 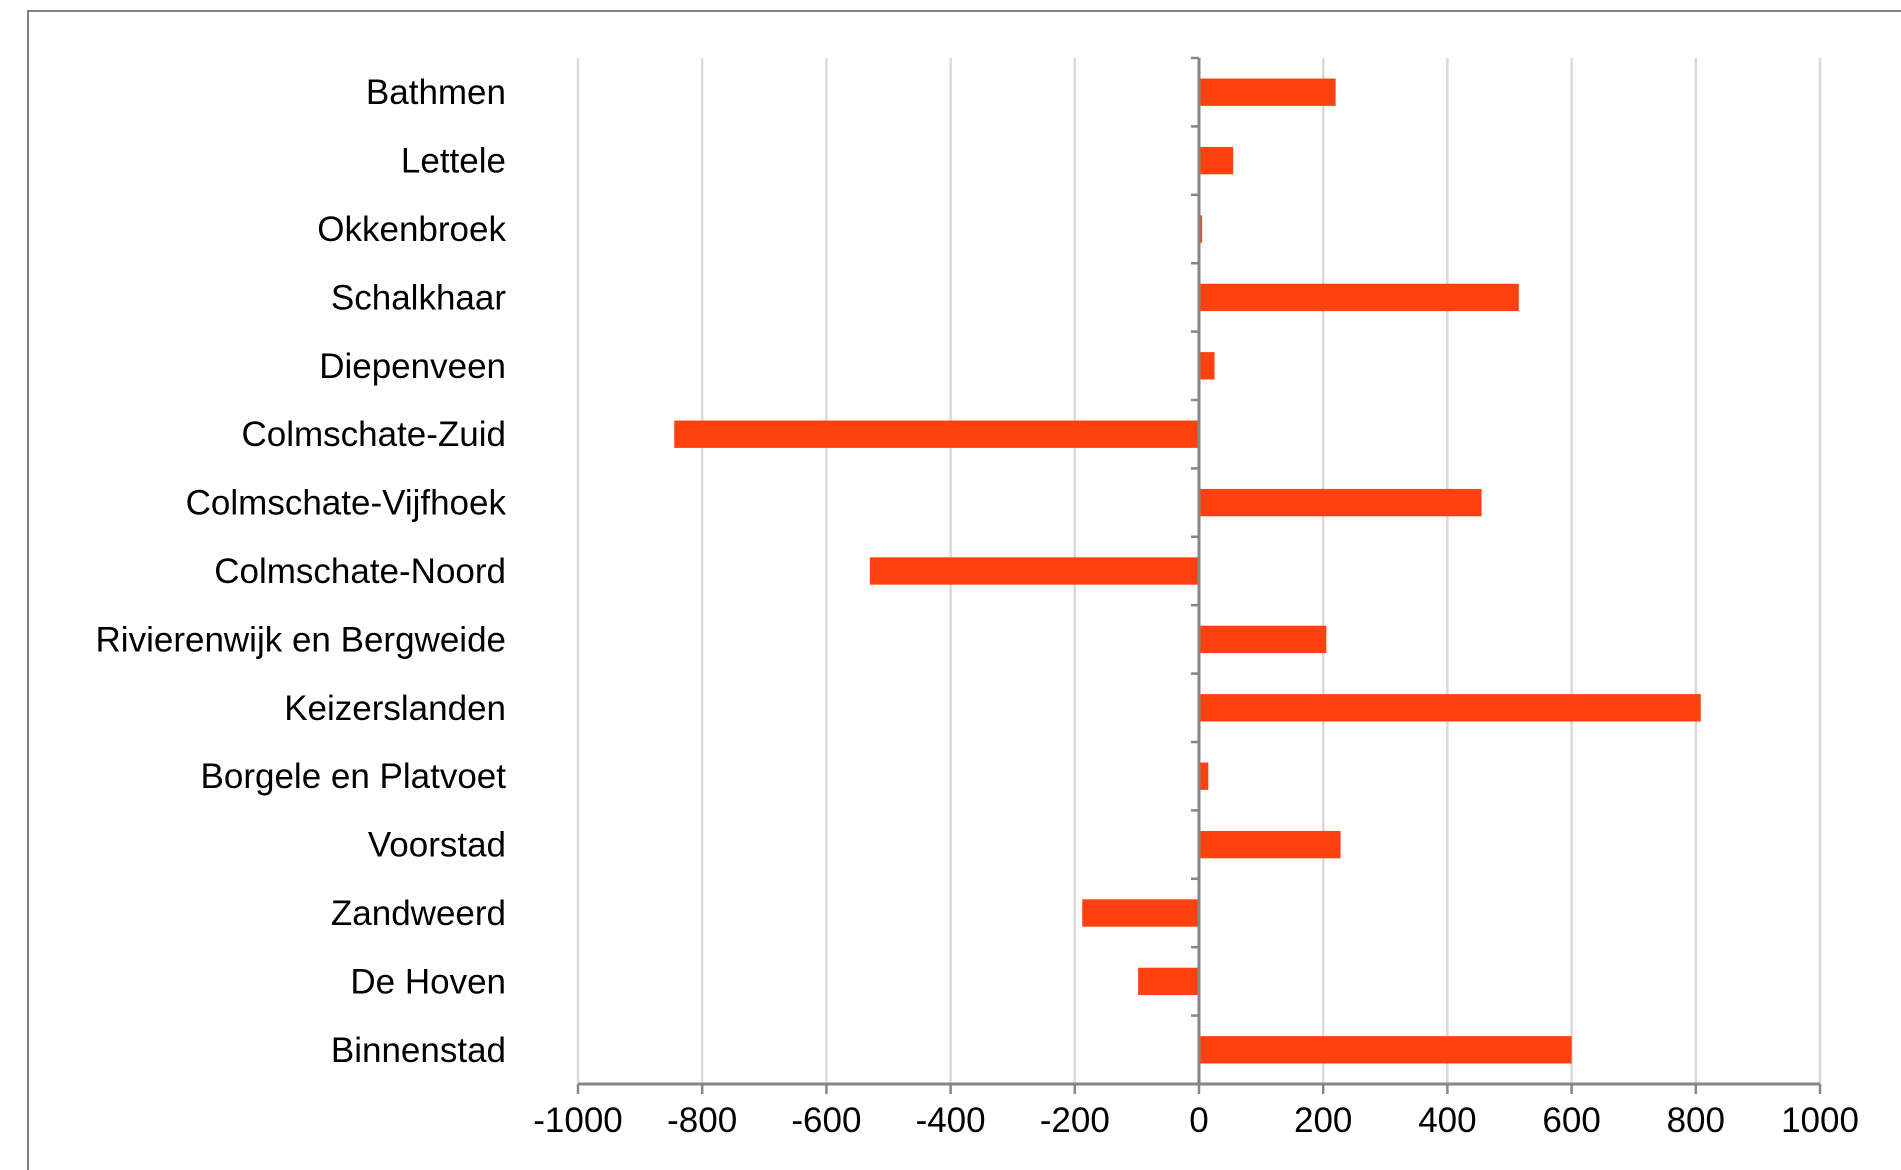 I want to click on x-tick-label: -200, so click(x=1075, y=1120).